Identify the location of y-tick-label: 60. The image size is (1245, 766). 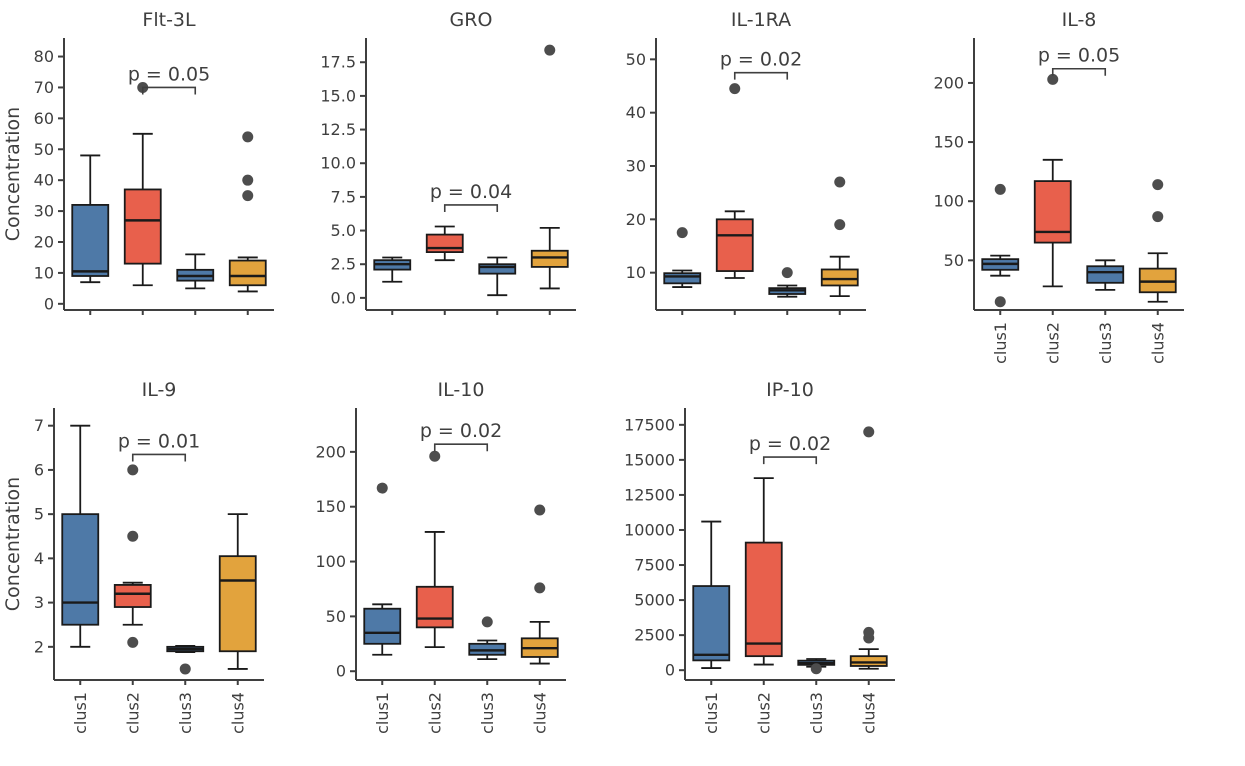
(44, 118).